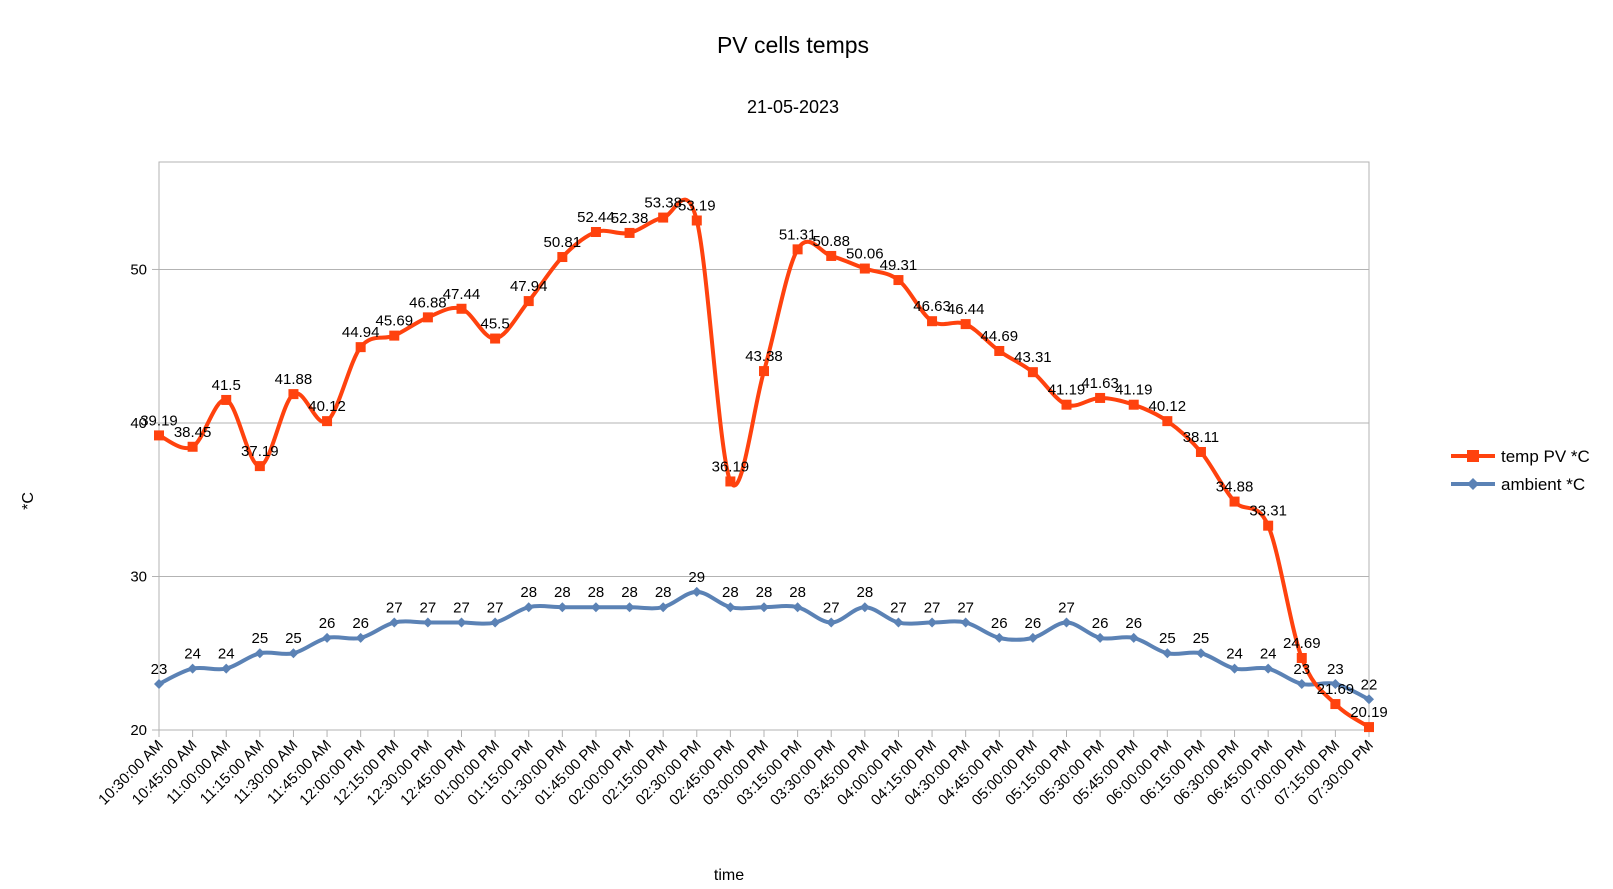  Describe the element at coordinates (28, 501) in the screenshot. I see `y-axis-title: *C` at that location.